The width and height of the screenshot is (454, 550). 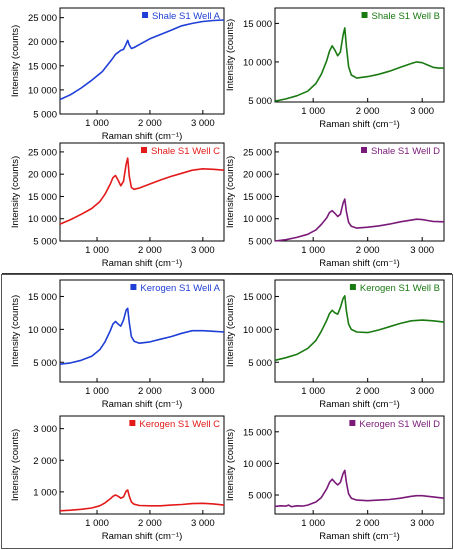 I want to click on y-tick-label: 2 000, so click(x=45, y=461).